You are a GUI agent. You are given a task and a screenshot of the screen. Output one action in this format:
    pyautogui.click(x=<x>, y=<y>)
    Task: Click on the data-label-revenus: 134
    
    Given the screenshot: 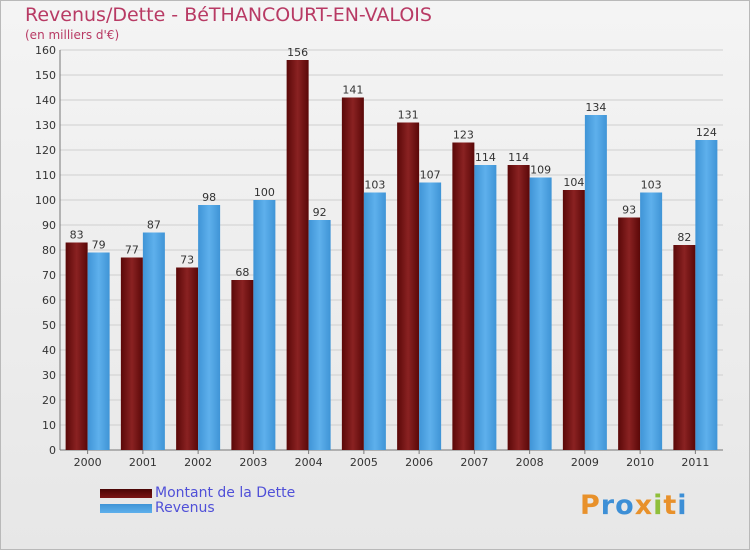 What is the action you would take?
    pyautogui.click(x=595, y=107)
    